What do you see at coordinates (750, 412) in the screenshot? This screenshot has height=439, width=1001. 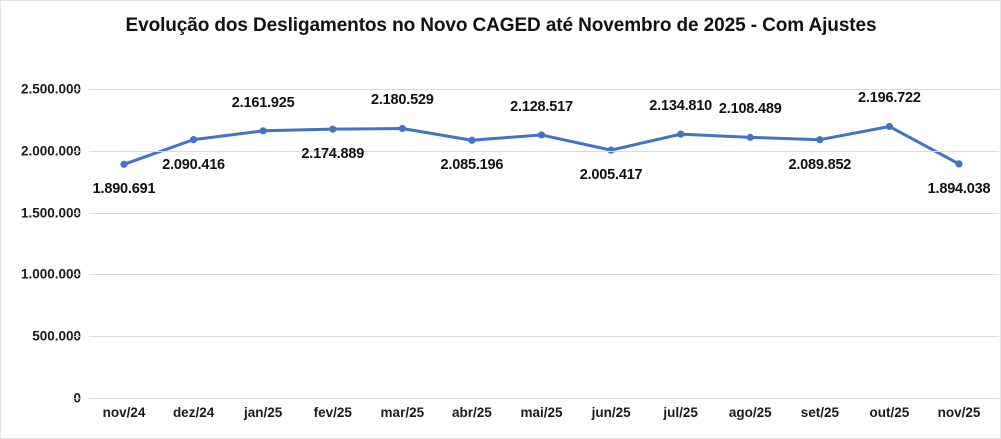 I see `x-axis-tick-label: ago/25` at bounding box center [750, 412].